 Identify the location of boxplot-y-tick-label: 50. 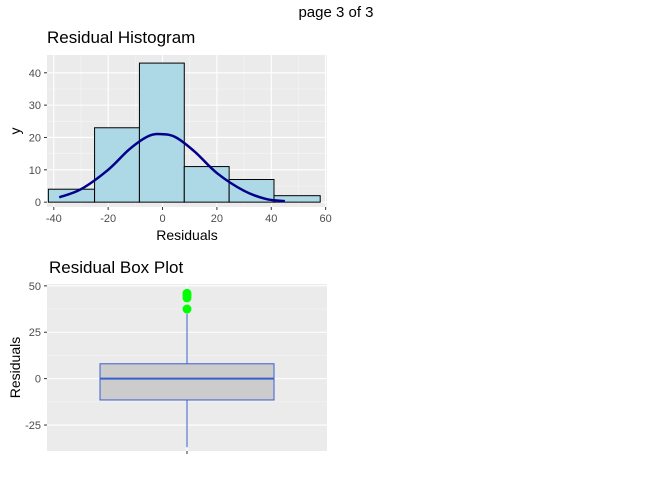
(35, 287).